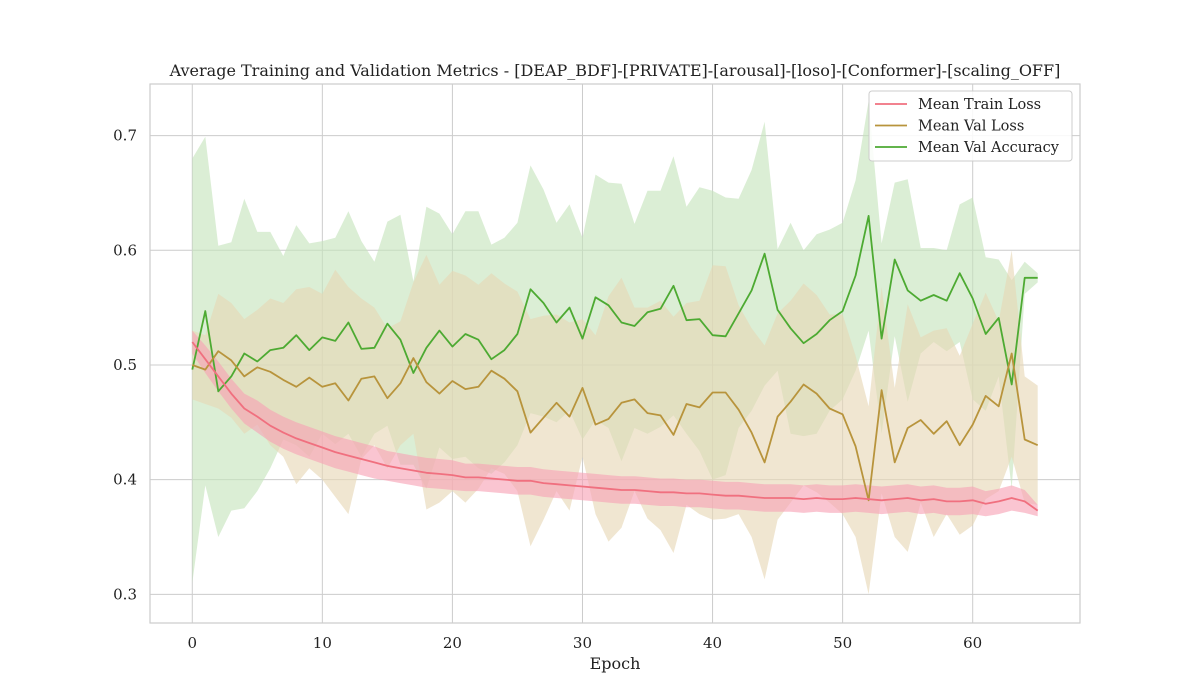 This screenshot has width=1200, height=700. I want to click on x-tick-label: 10, so click(322, 643).